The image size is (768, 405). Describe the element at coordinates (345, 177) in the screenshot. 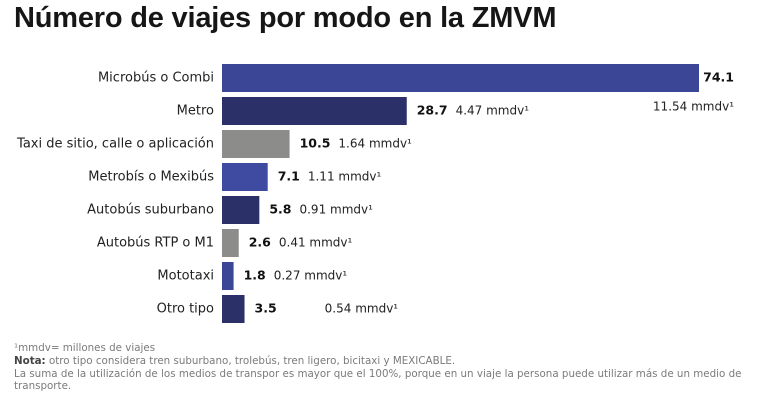

I see `mmdv-label-metrobis-o-mexibus: 1.11 mmdv¹` at that location.